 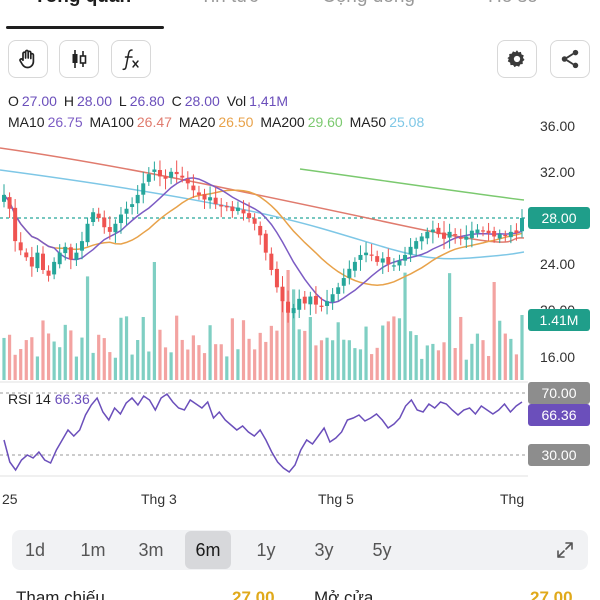 What do you see at coordinates (514, 4) in the screenshot?
I see `tab-profile: Hồ sơ` at bounding box center [514, 4].